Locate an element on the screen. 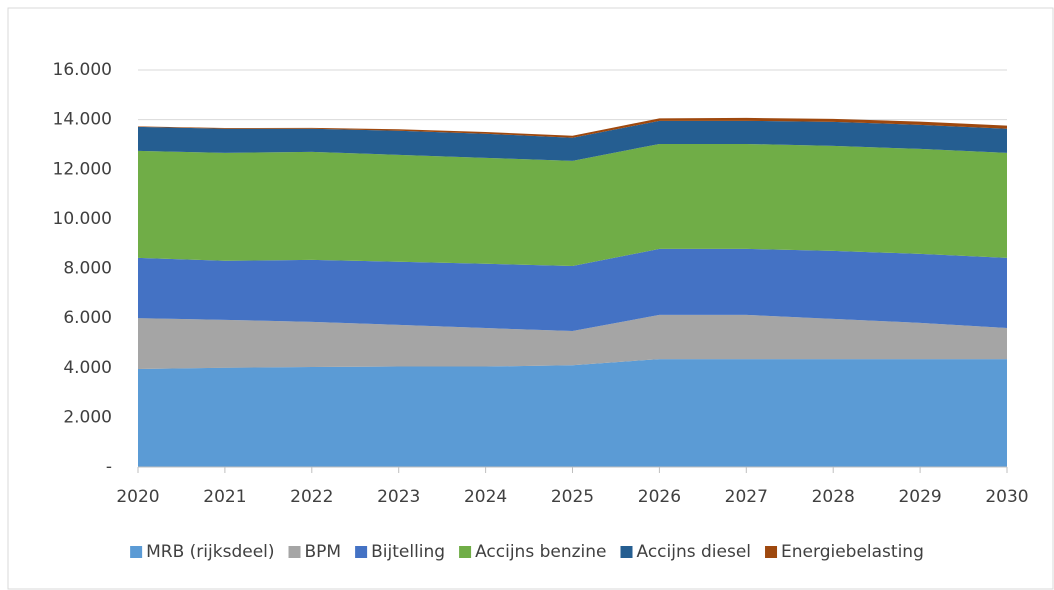 Image resolution: width=1054 pixels, height=590 pixels. y-tick-label: 12.000 is located at coordinates (82, 169).